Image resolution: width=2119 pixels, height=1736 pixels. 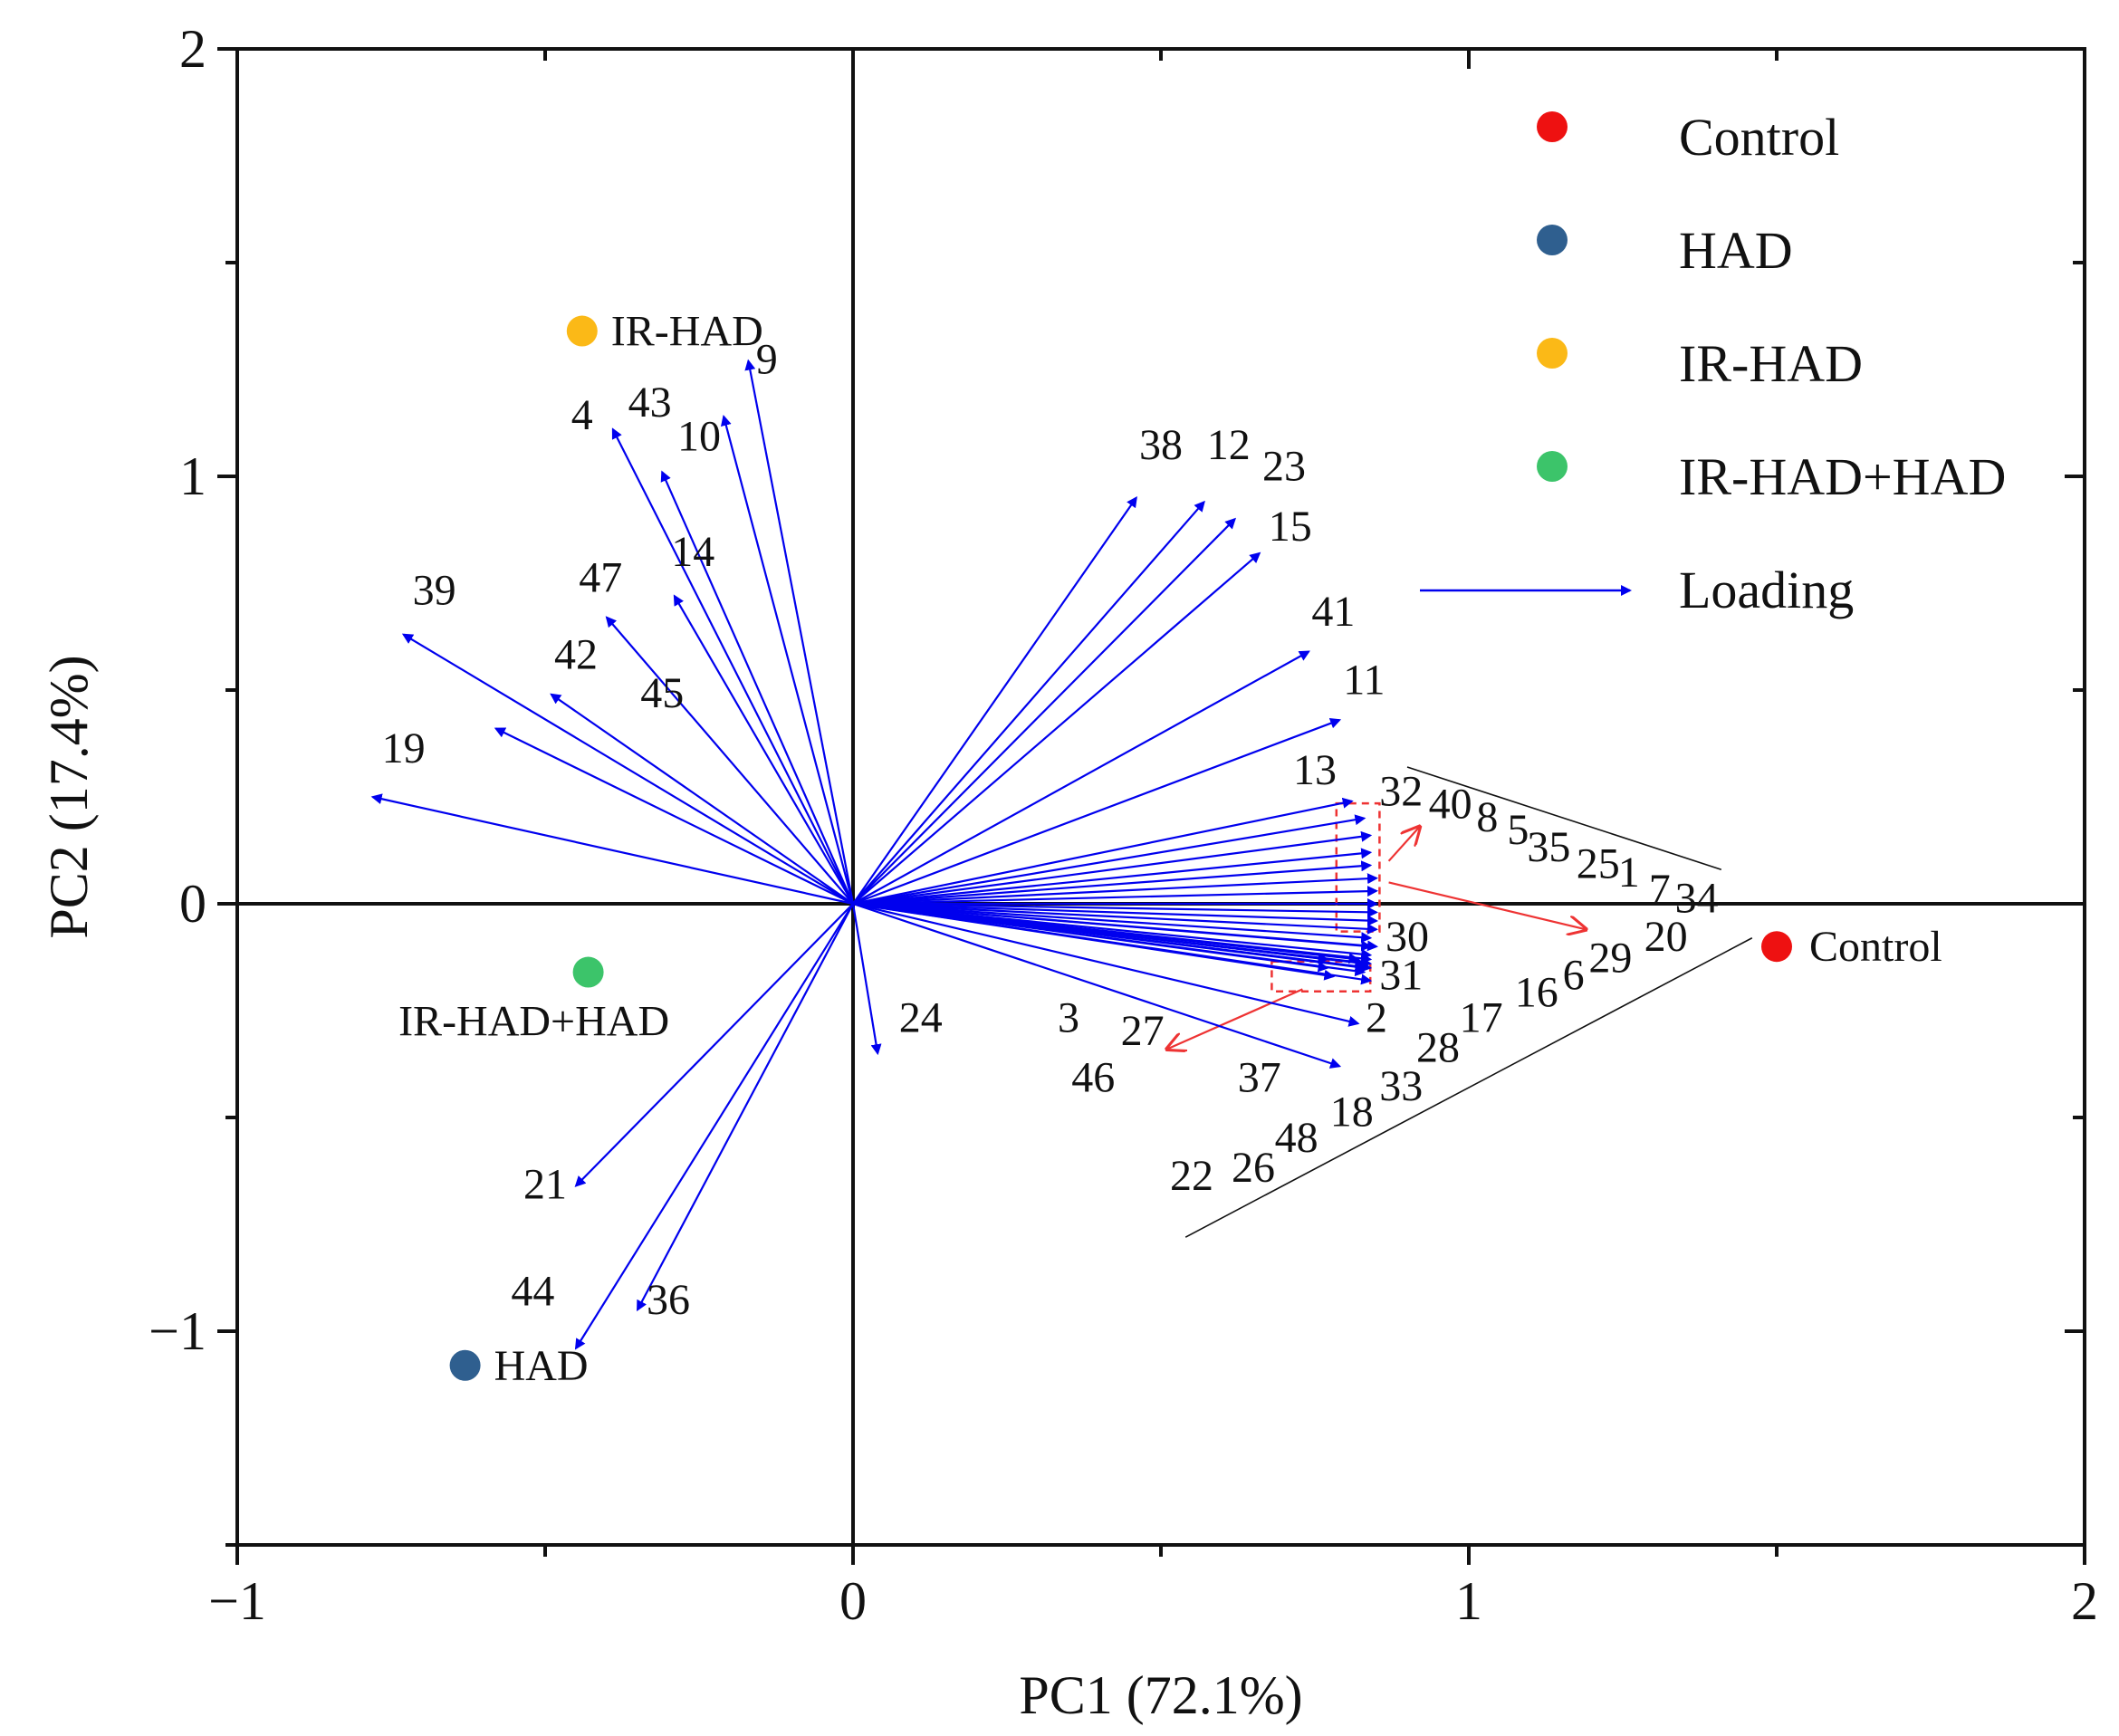 I want to click on loading-label-44: 44, so click(x=532, y=1292).